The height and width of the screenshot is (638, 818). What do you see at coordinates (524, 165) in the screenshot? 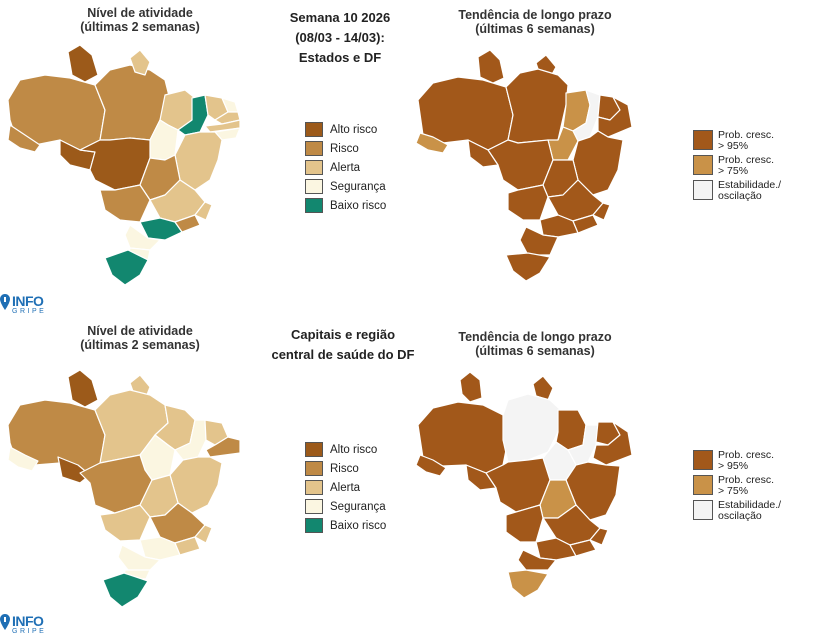
I see `trend-map-states` at bounding box center [524, 165].